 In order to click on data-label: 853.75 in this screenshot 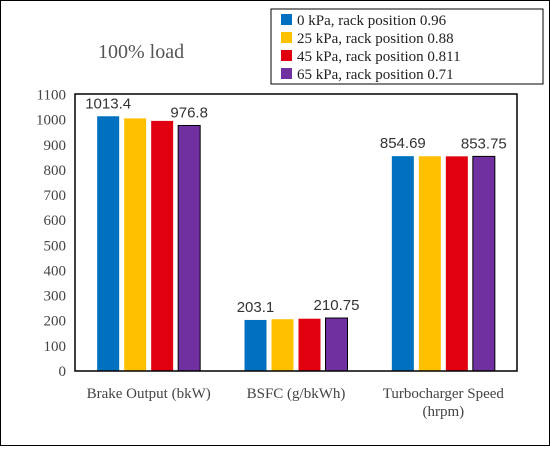, I will do `click(484, 143)`.